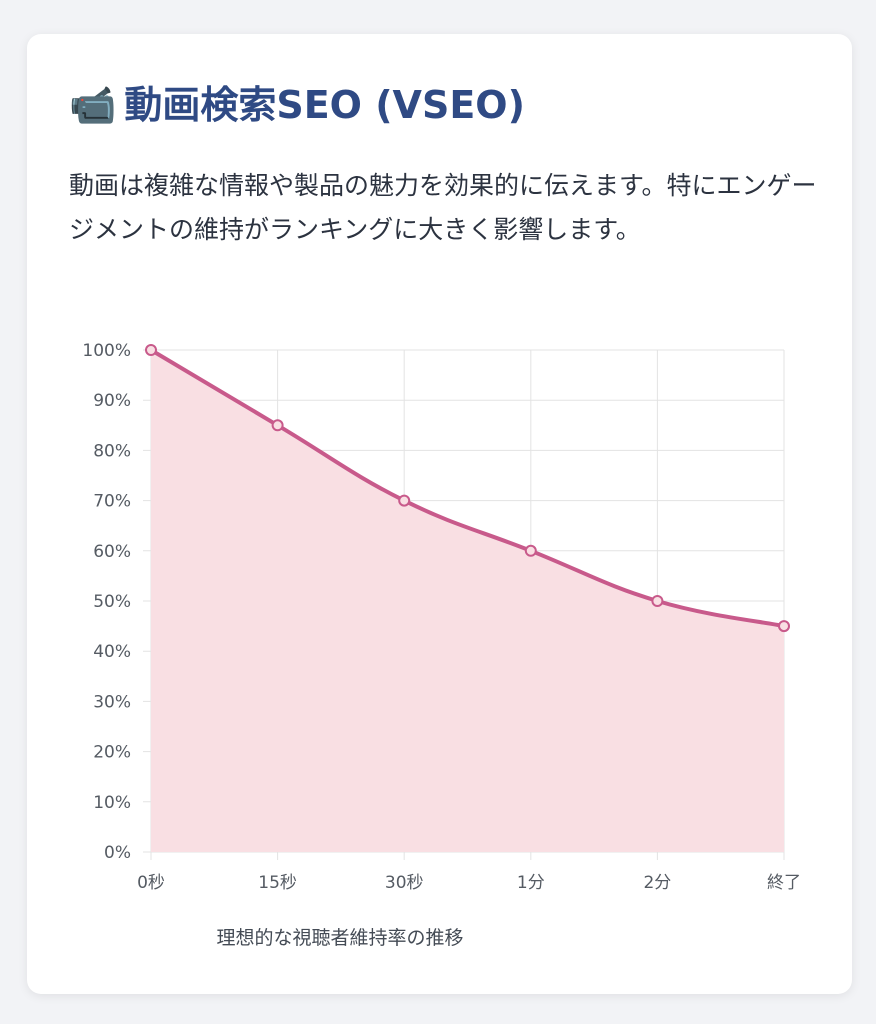 This screenshot has height=1024, width=876. I want to click on y-tick-label: 20%, so click(112, 753).